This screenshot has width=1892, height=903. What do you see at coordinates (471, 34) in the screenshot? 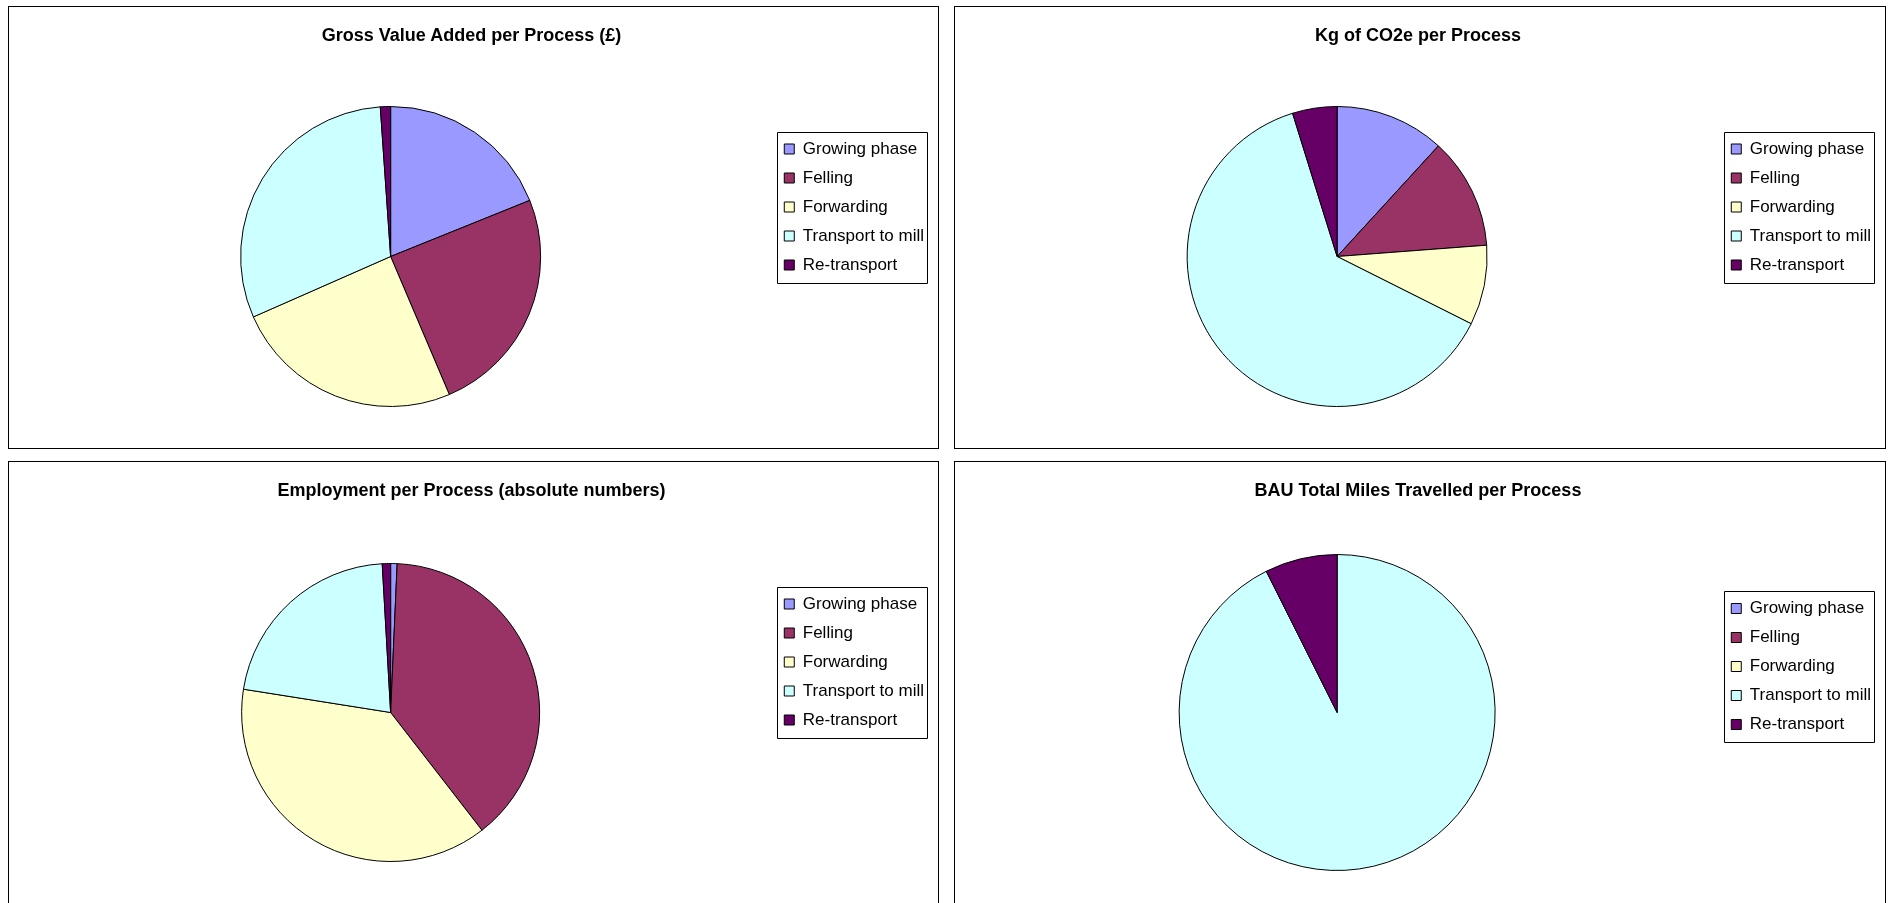
I see `chart-title: Gross Value Added per Process (£)` at bounding box center [471, 34].